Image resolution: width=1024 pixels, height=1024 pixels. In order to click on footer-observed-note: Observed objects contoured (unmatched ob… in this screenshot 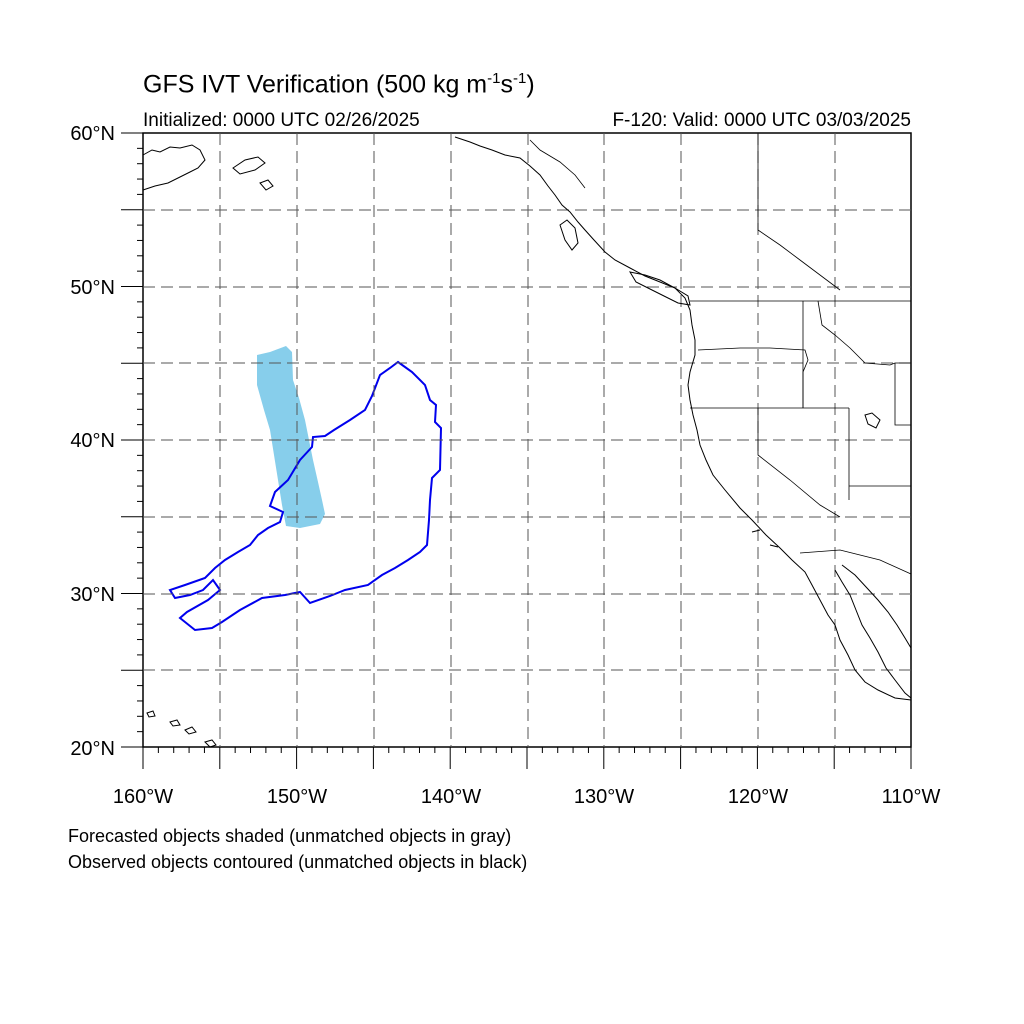, I will do `click(298, 862)`.